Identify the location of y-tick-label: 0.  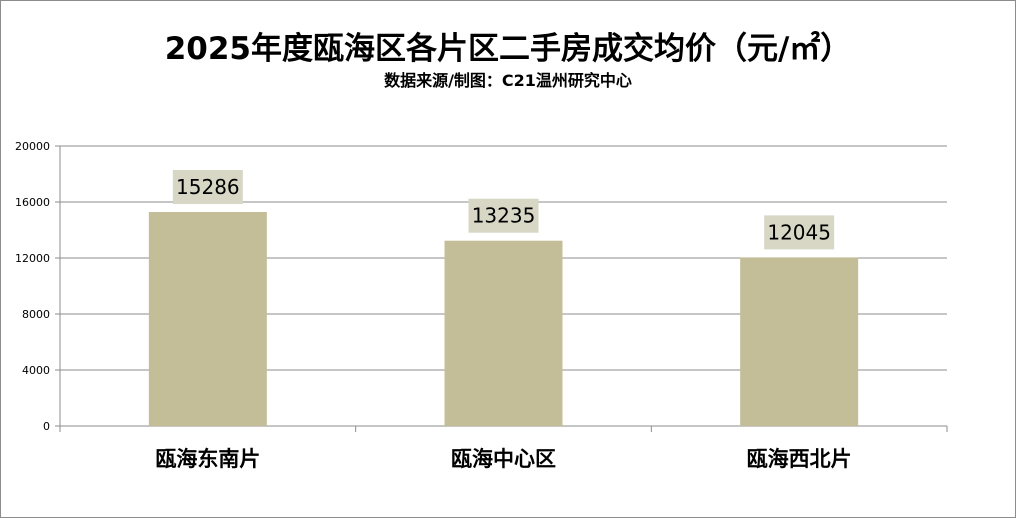
(46, 426).